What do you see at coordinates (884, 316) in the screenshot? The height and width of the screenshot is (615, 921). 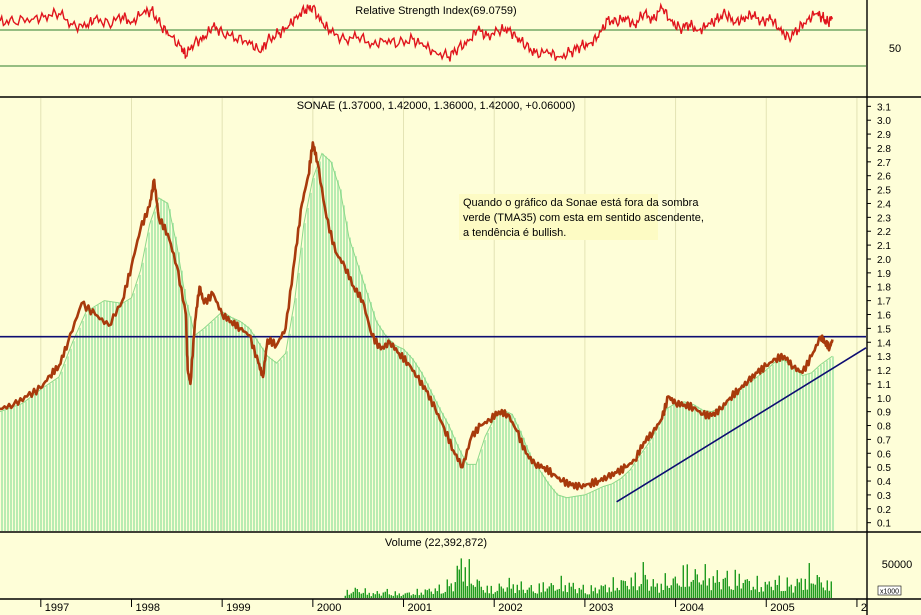 I see `price-tick-label: 1.6` at bounding box center [884, 316].